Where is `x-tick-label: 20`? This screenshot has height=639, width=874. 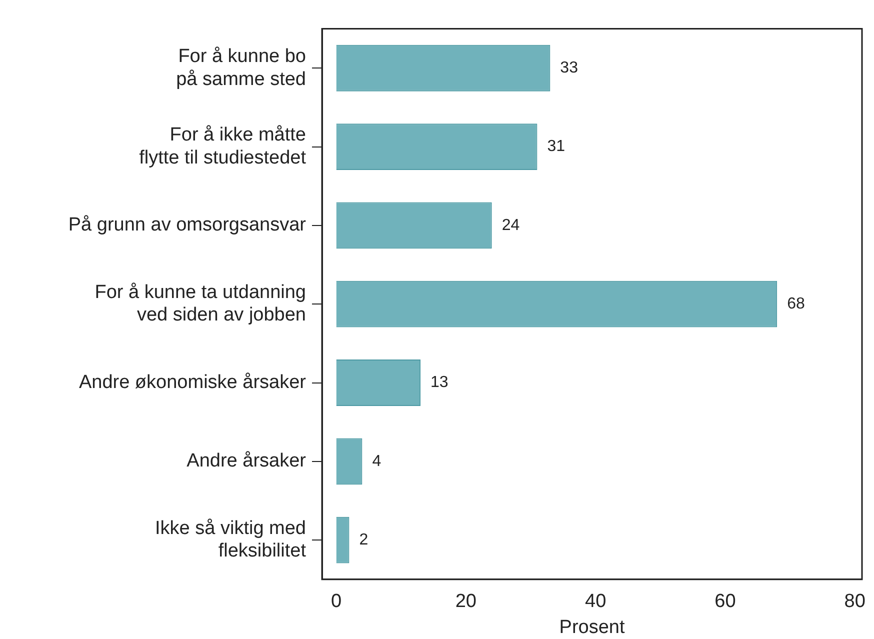 x-tick-label: 20 is located at coordinates (465, 601).